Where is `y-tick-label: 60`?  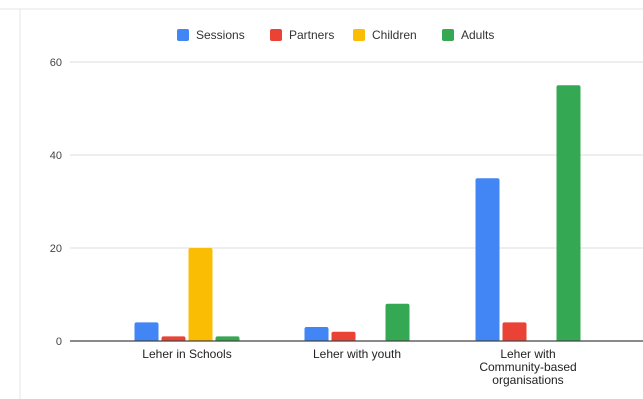
y-tick-label: 60 is located at coordinates (56, 63).